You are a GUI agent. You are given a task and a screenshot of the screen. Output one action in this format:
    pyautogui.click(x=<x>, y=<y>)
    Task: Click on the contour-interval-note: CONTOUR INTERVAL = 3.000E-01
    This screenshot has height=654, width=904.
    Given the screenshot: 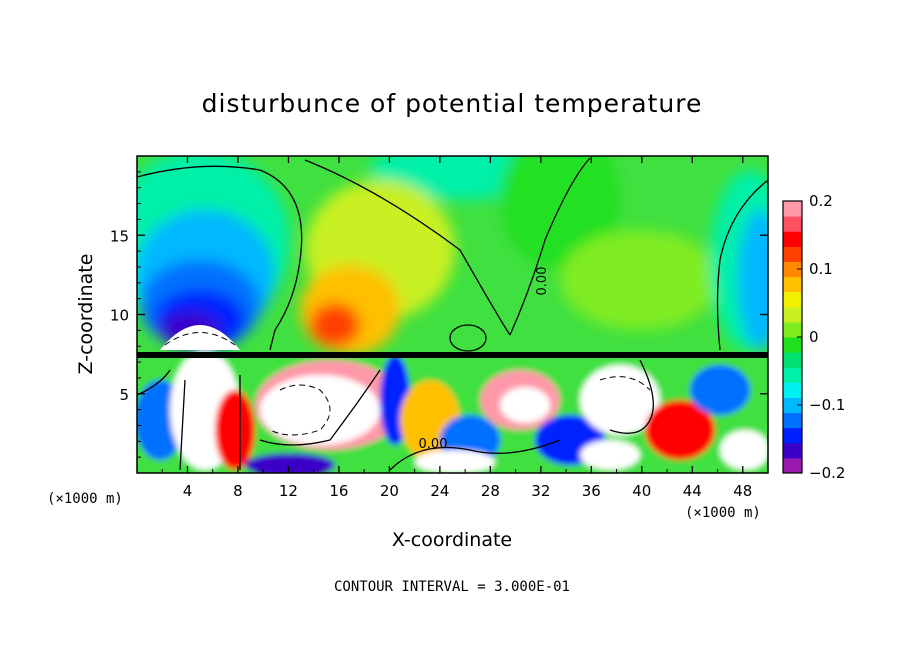 What is the action you would take?
    pyautogui.click(x=452, y=587)
    